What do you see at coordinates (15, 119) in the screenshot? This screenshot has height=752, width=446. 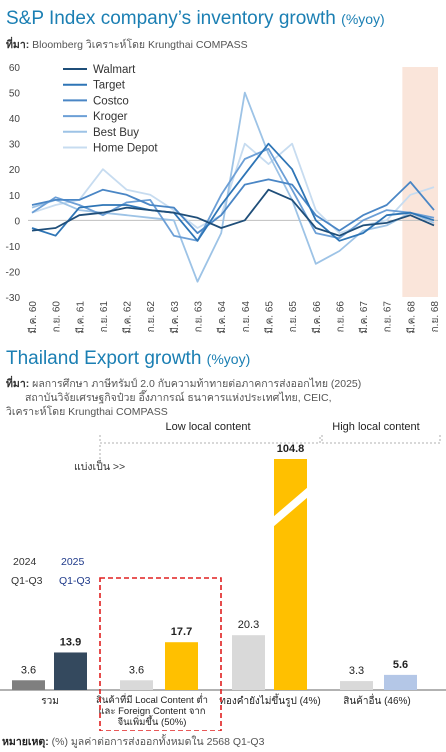 I see `y-tick-label: 40` at bounding box center [15, 119].